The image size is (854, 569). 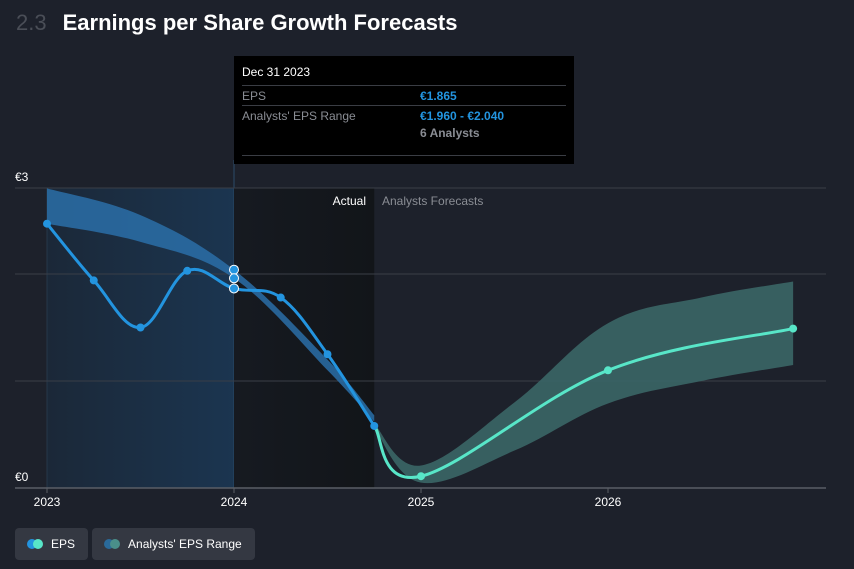 What do you see at coordinates (260, 22) in the screenshot?
I see `page-title: Earnings per Share Growth Forecasts` at bounding box center [260, 22].